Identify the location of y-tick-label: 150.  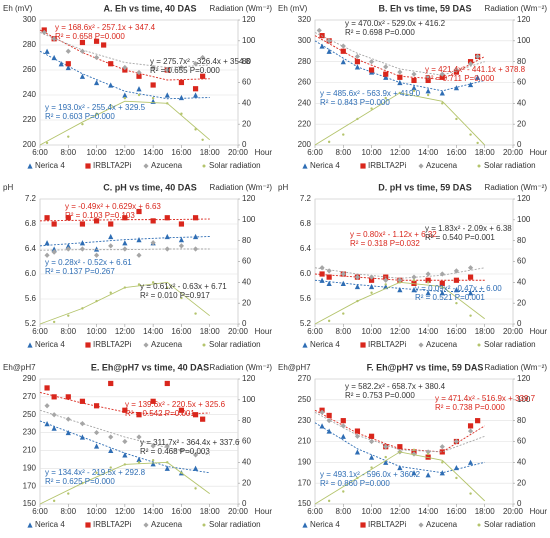
(305, 503).